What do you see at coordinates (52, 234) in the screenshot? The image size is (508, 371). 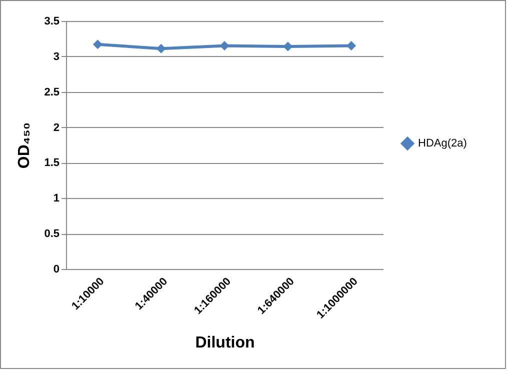 I see `y-tick-label: 0.5` at bounding box center [52, 234].